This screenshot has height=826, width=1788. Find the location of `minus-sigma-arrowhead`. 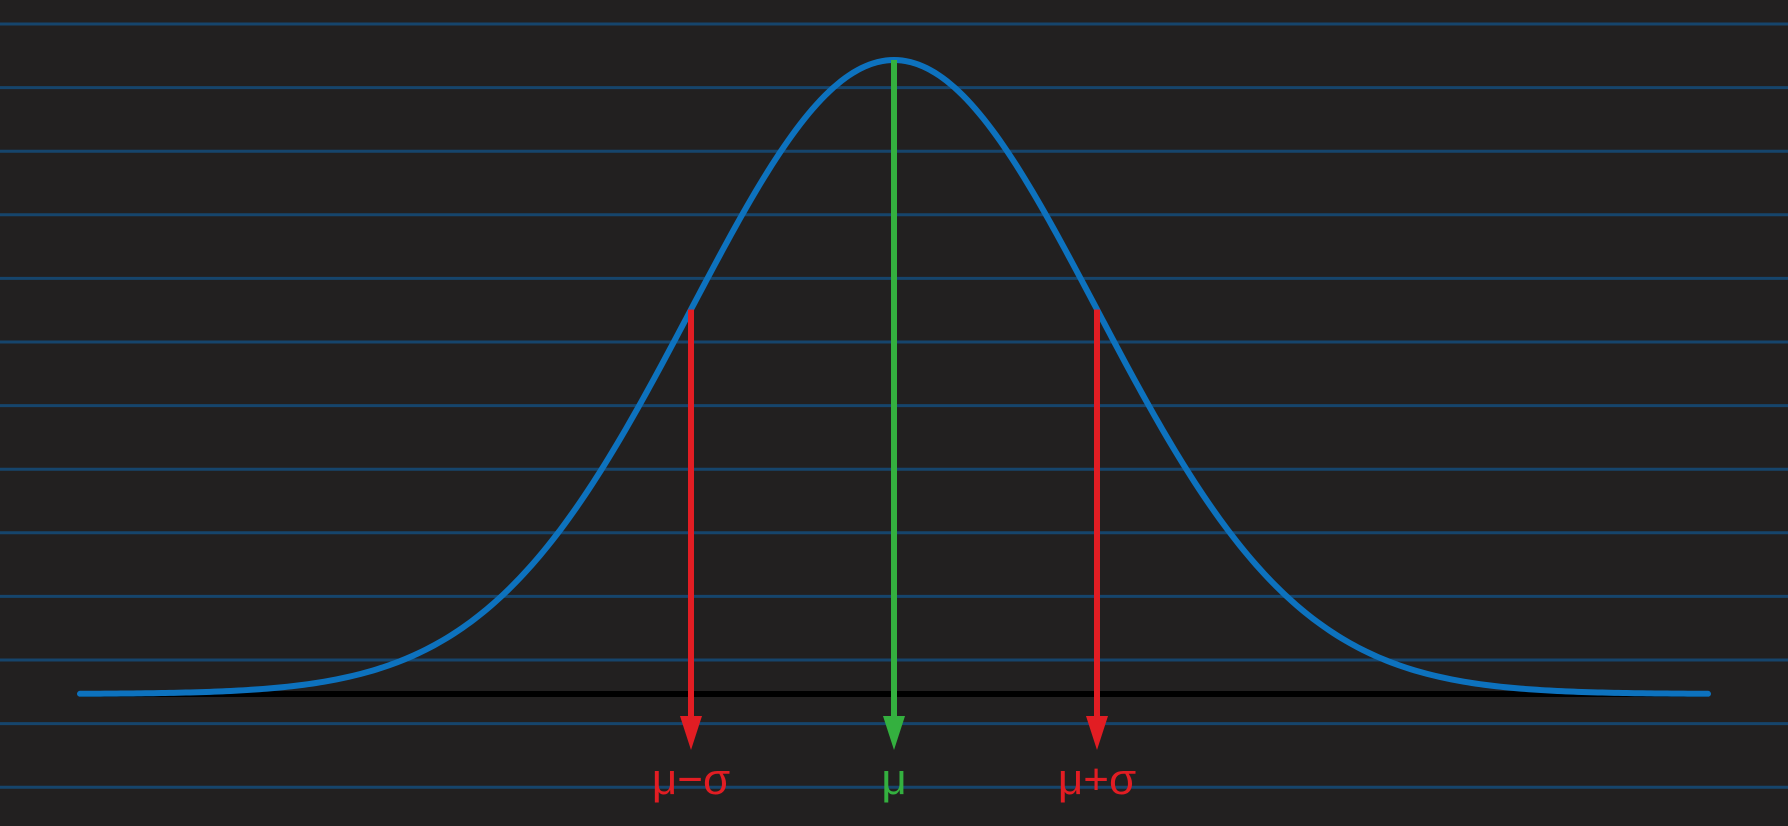

minus-sigma-arrowhead is located at coordinates (691, 733).